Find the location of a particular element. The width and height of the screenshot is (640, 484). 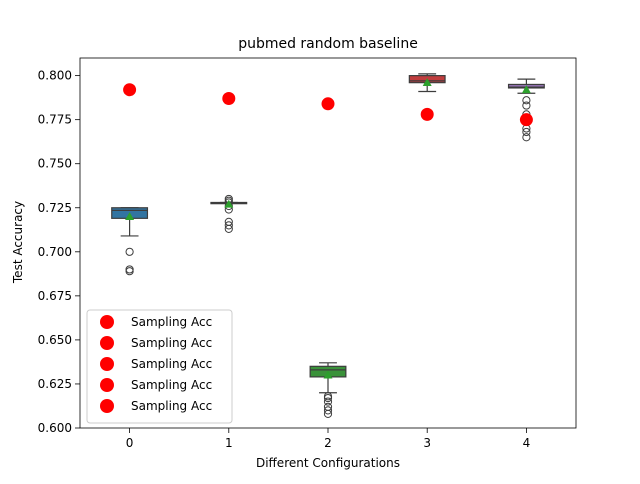

y-tick-label: 0.725 is located at coordinates (55, 208).